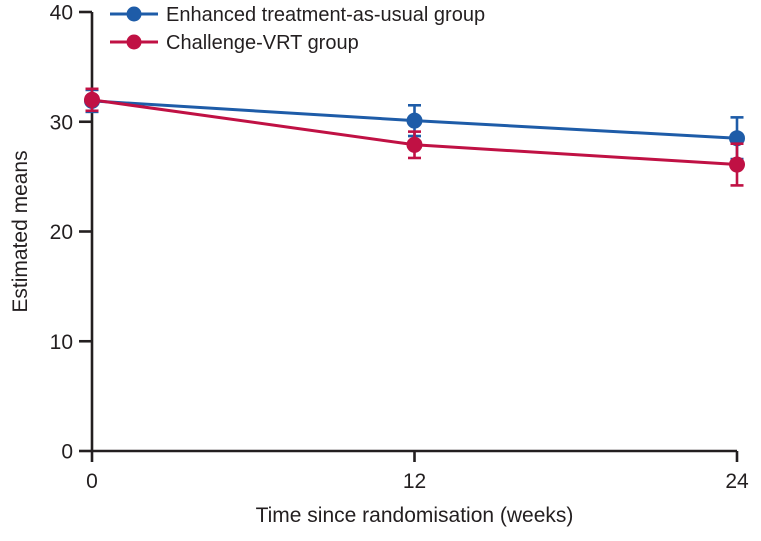  What do you see at coordinates (262, 43) in the screenshot?
I see `legend-1-label: Challenge-VRT group` at bounding box center [262, 43].